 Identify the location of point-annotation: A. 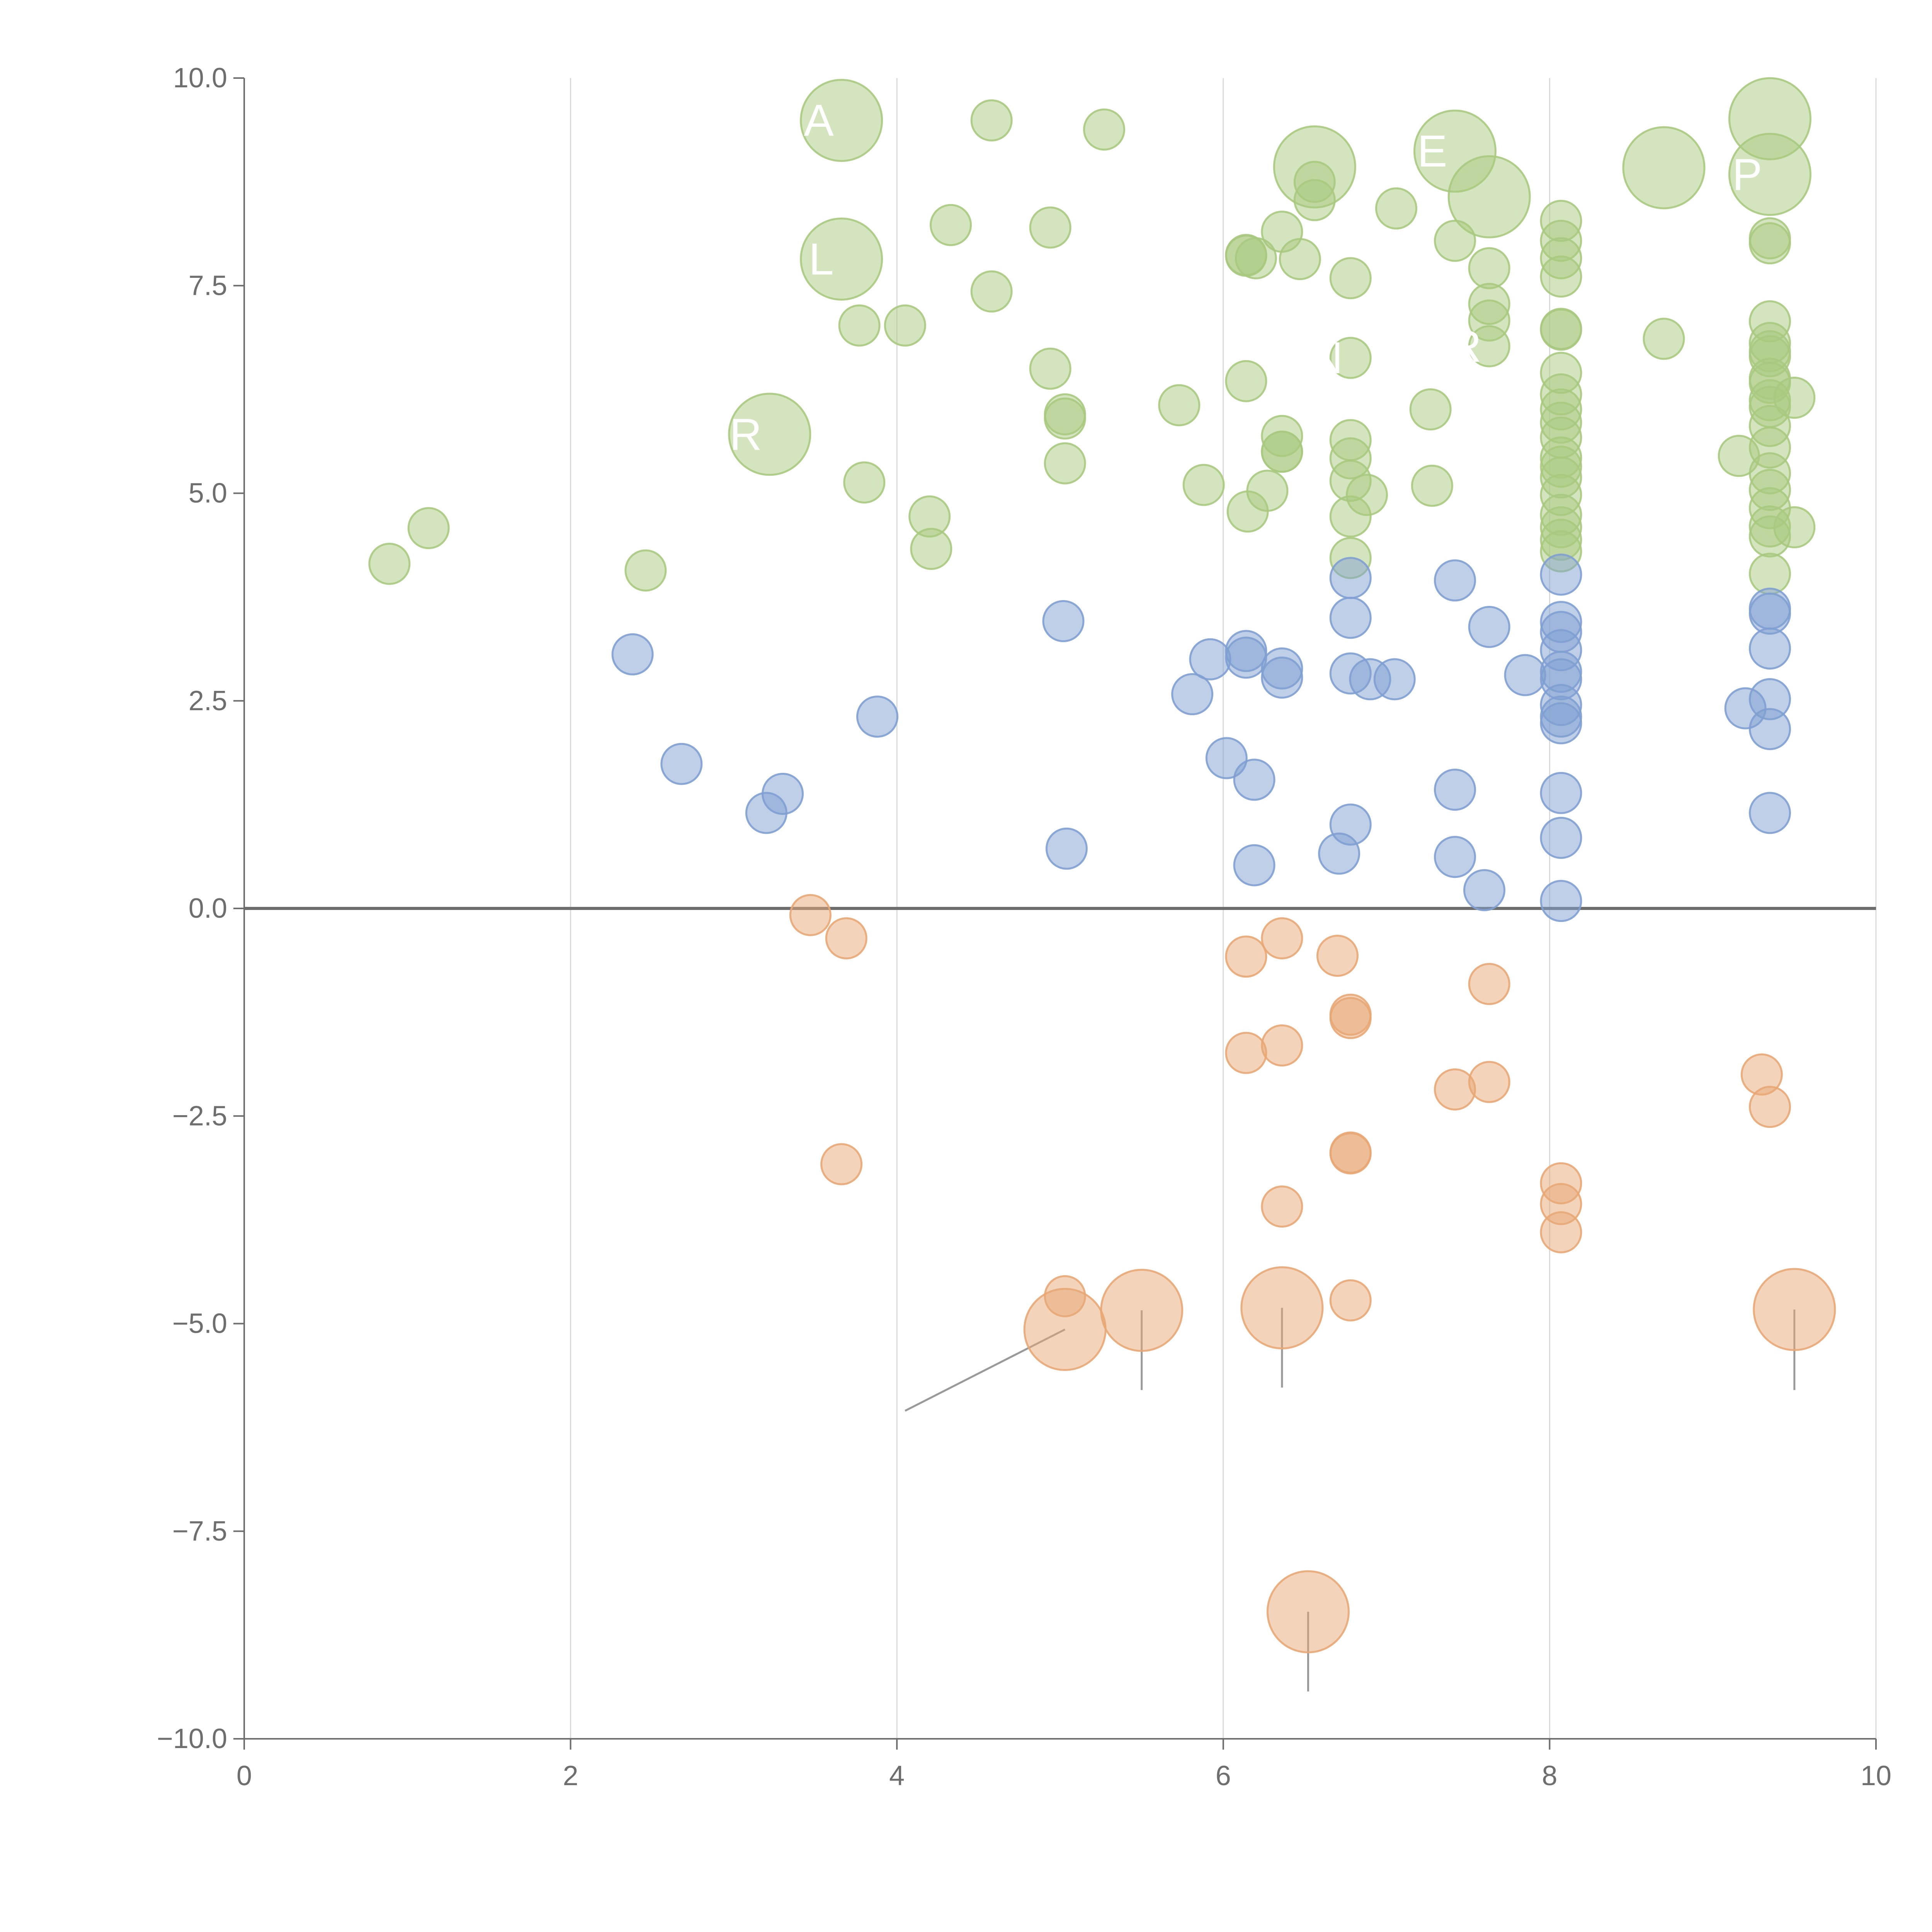
(819, 120).